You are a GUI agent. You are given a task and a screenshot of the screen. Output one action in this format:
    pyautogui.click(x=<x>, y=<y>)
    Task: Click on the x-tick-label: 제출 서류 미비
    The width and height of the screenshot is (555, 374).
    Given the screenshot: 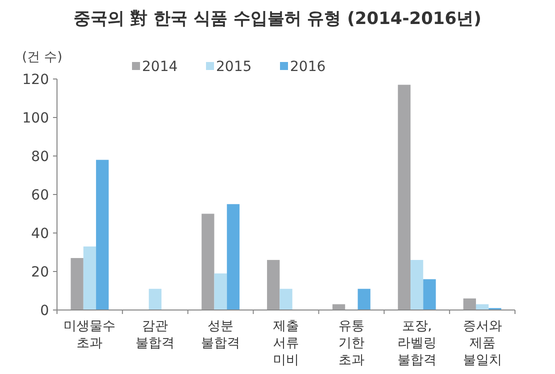 What is the action you would take?
    pyautogui.click(x=286, y=343)
    